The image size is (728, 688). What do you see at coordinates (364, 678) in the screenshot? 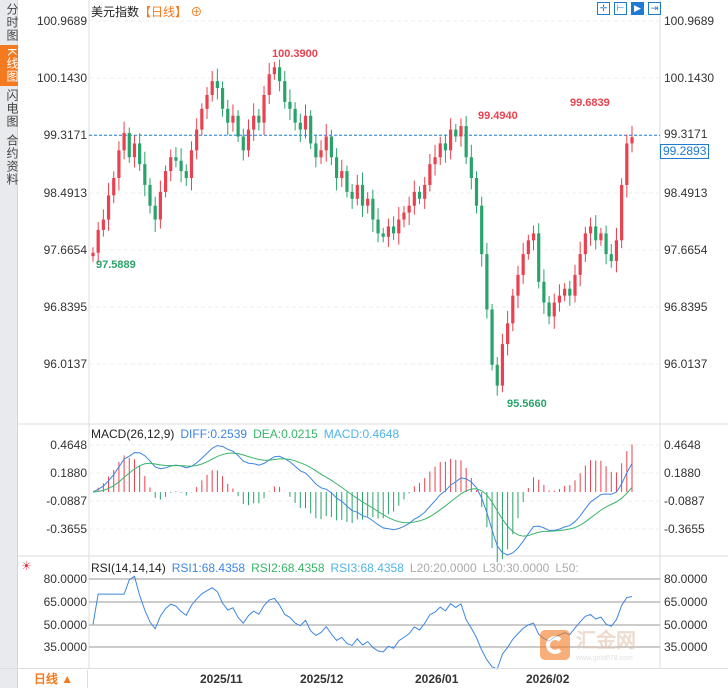
I see `time-axis` at bounding box center [364, 678].